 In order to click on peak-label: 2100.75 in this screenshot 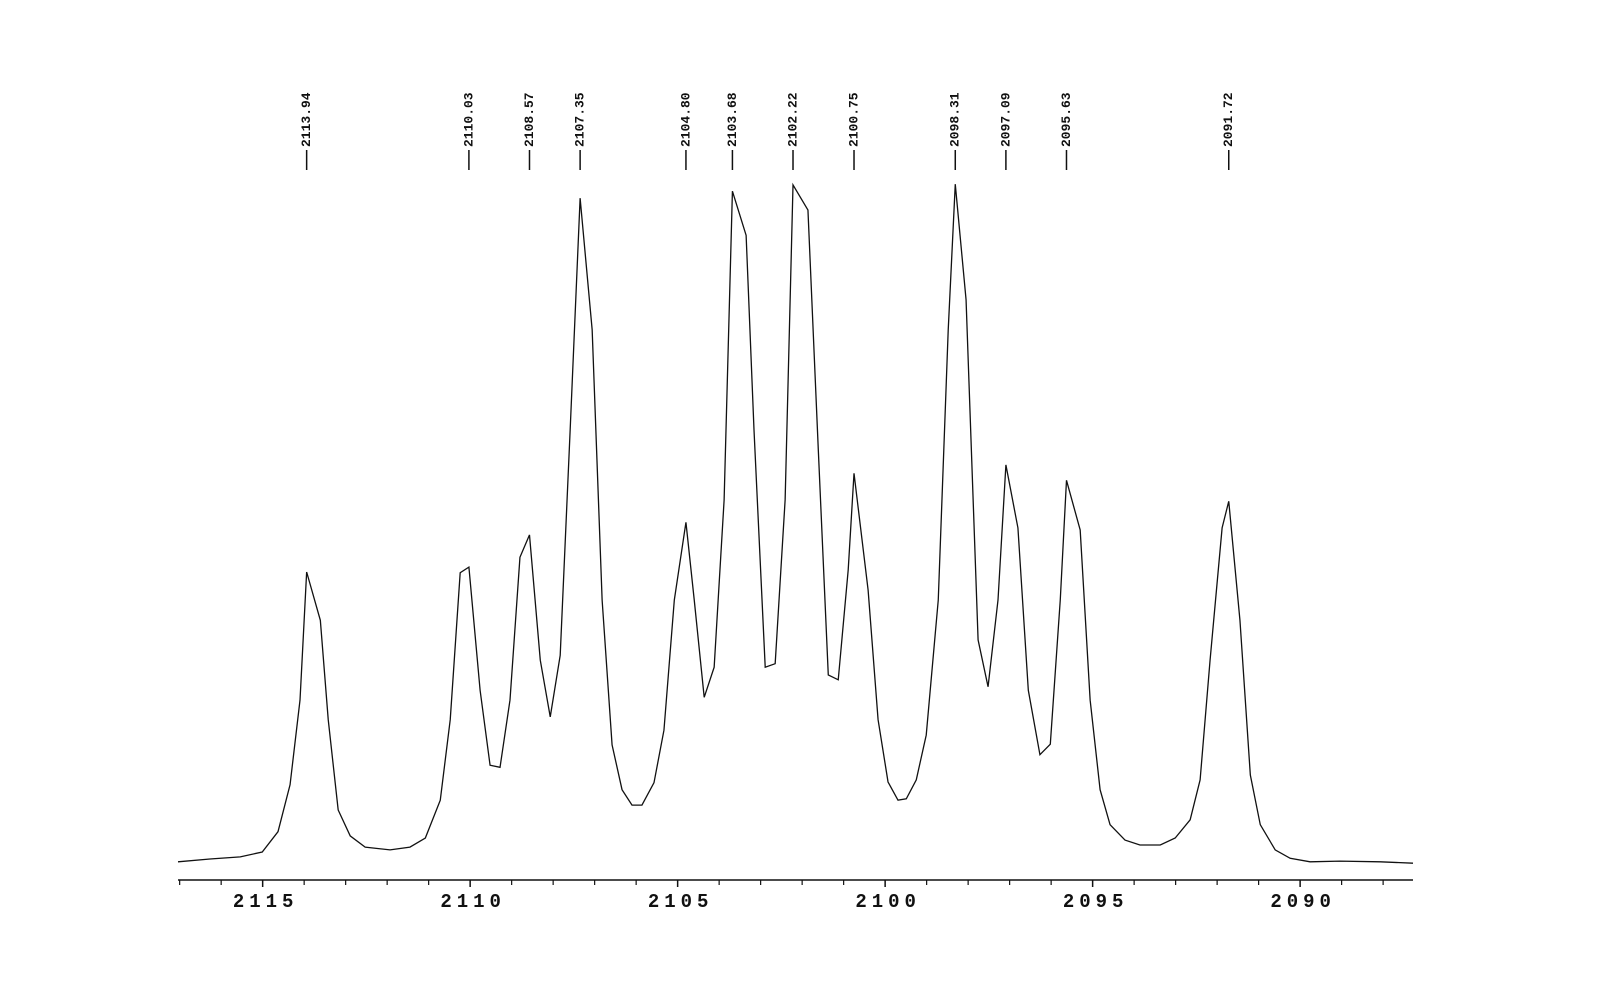, I will do `click(853, 119)`.